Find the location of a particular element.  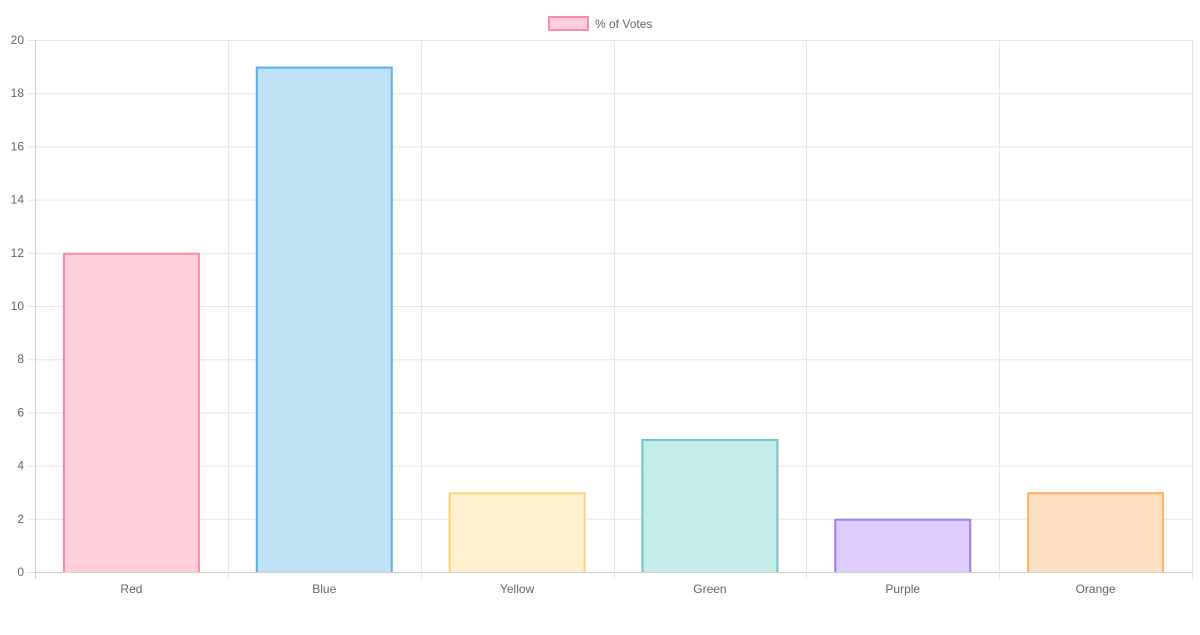

legend-swatch is located at coordinates (568, 23).